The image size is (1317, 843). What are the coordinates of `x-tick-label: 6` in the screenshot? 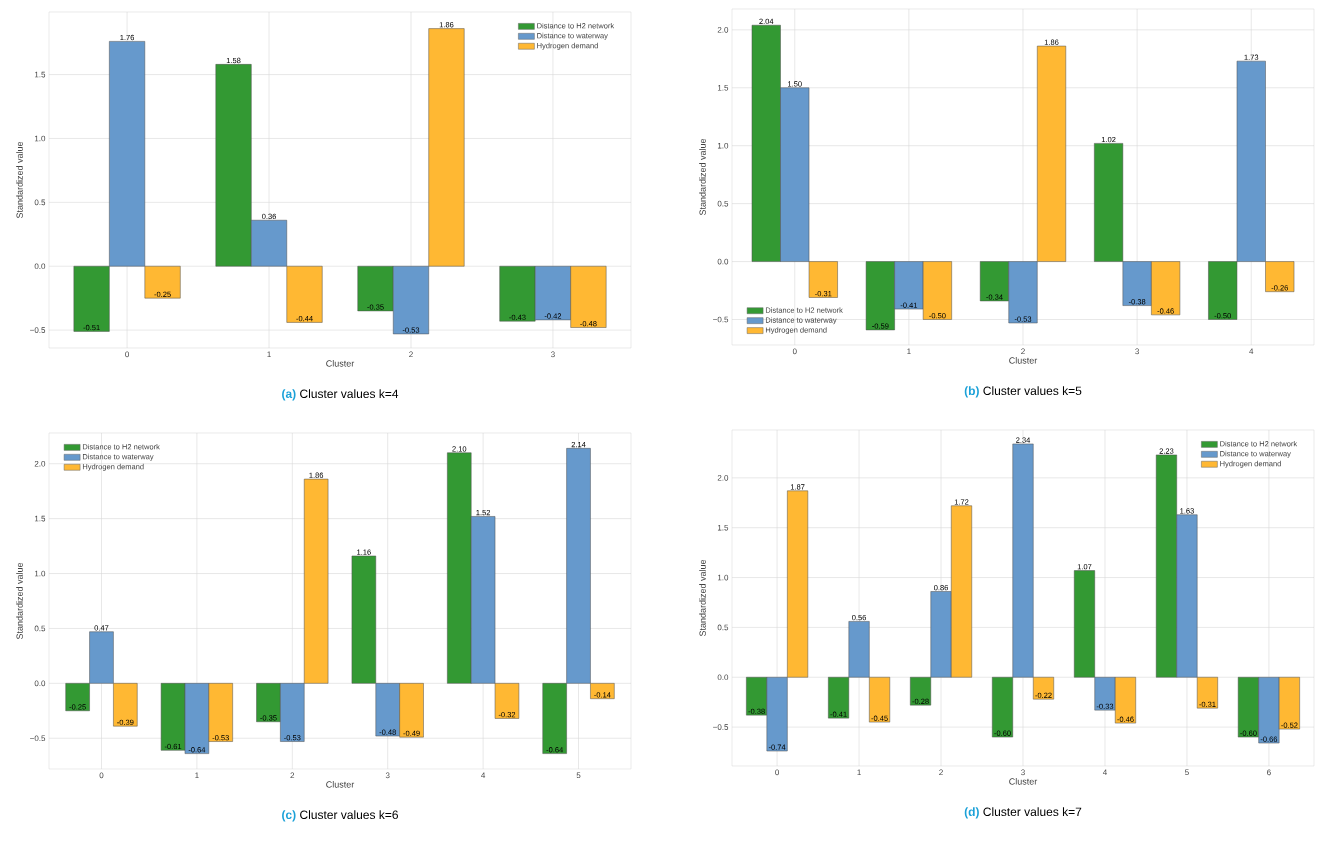 It's located at (1269, 772).